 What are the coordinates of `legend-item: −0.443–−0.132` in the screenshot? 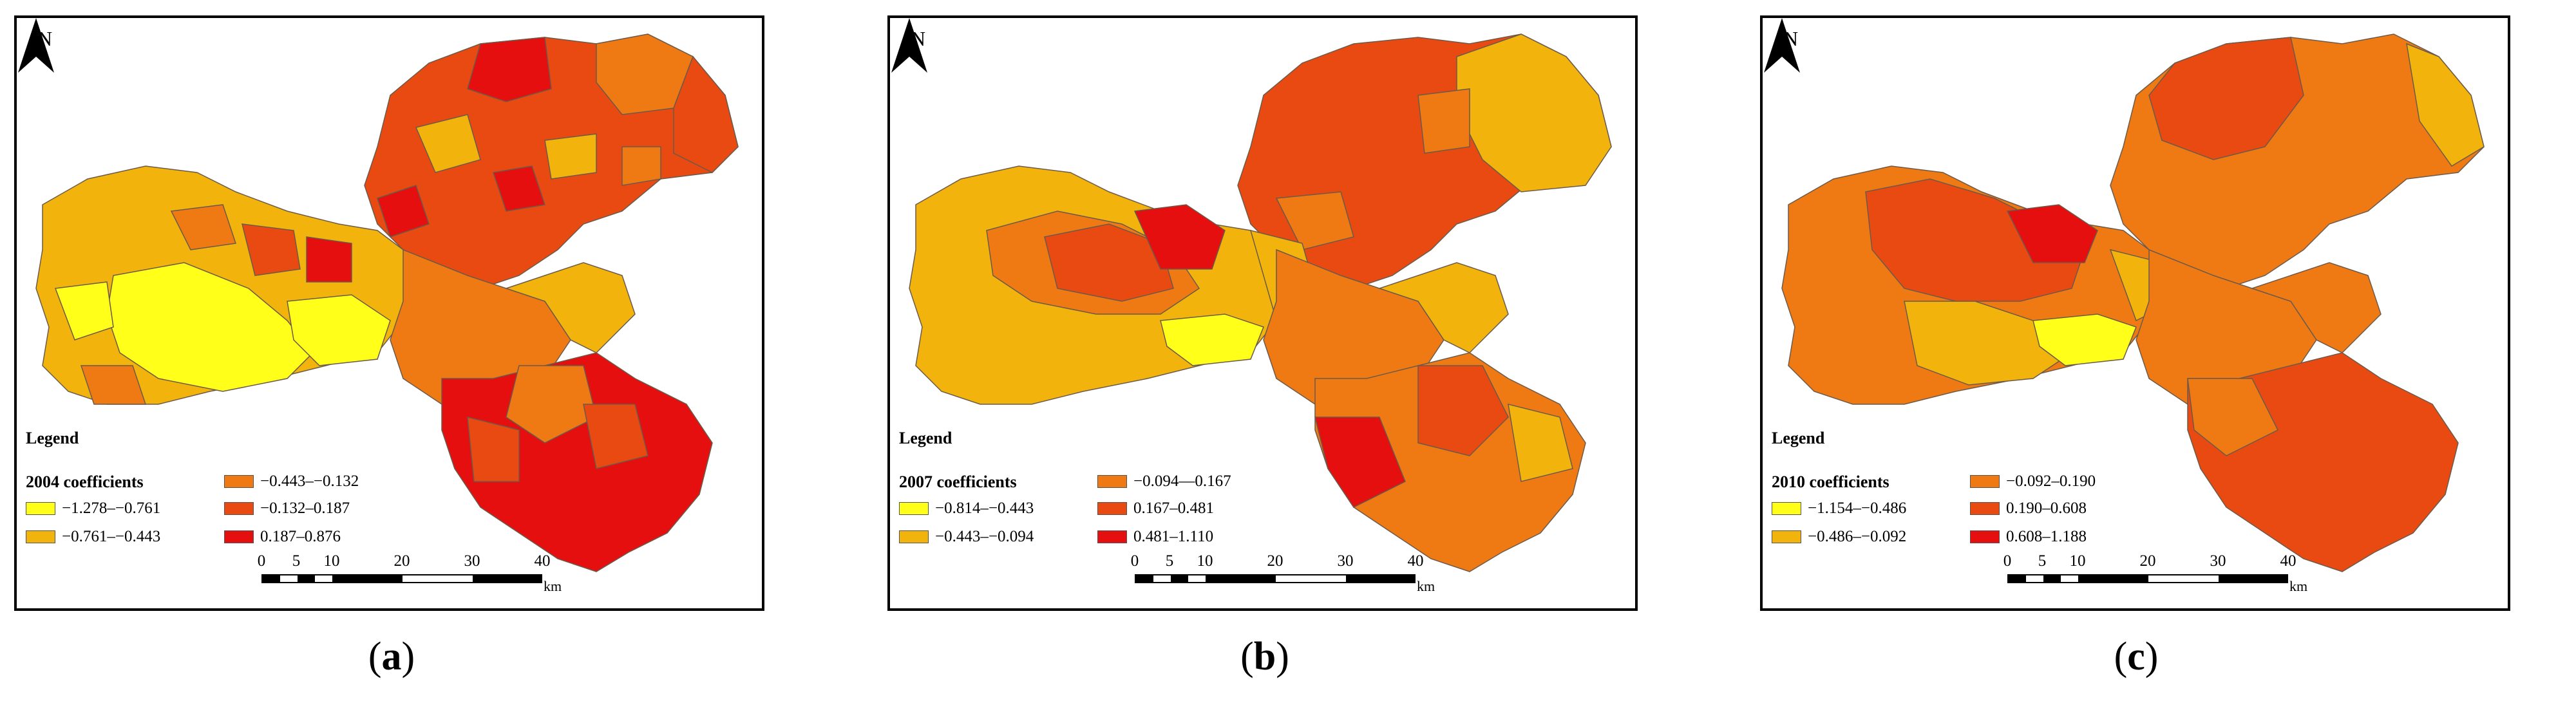 It's located at (291, 482).